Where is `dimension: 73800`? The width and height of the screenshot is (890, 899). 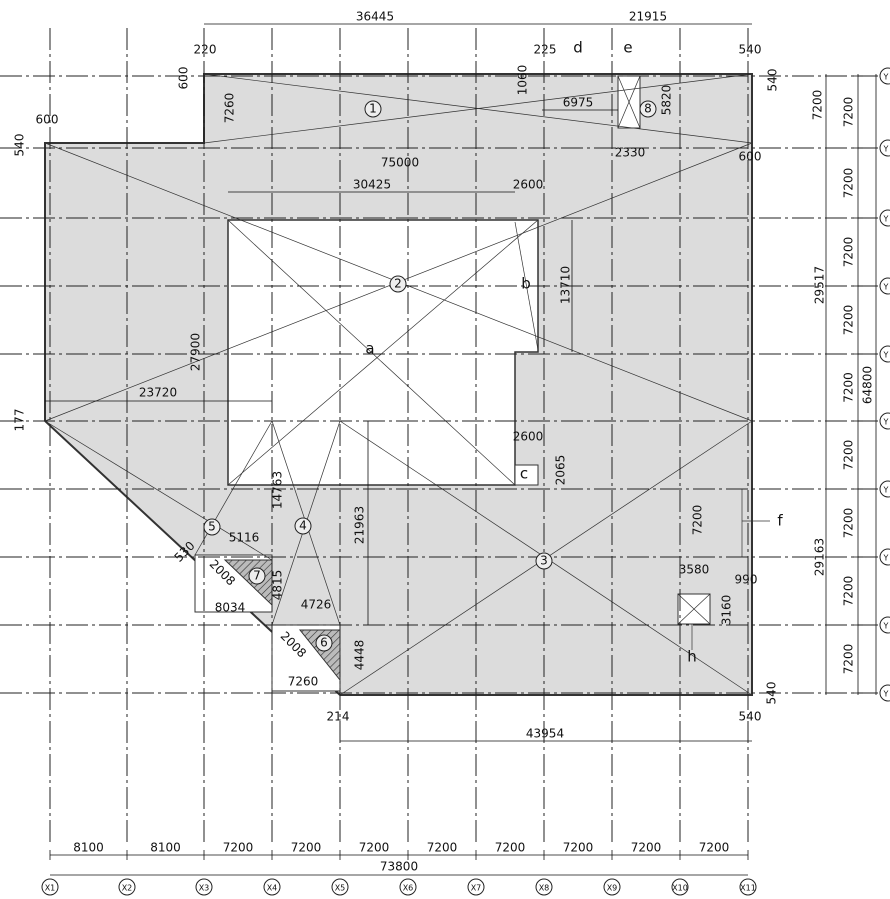 dimension: 73800 is located at coordinates (399, 867).